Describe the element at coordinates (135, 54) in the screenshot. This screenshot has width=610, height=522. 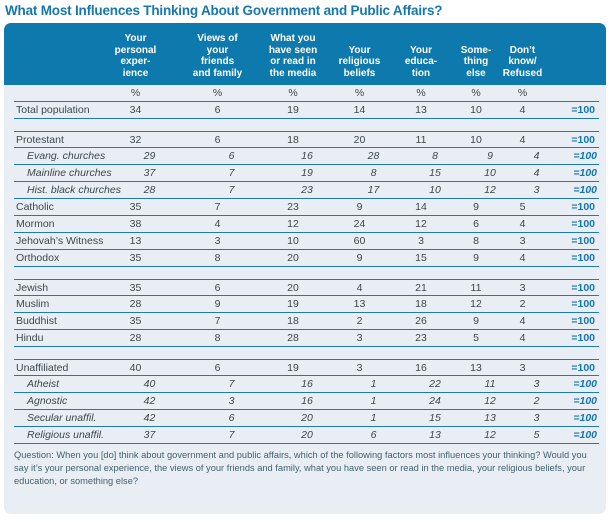
I see `col-header-personal-experience: Your personal exper- ience` at that location.